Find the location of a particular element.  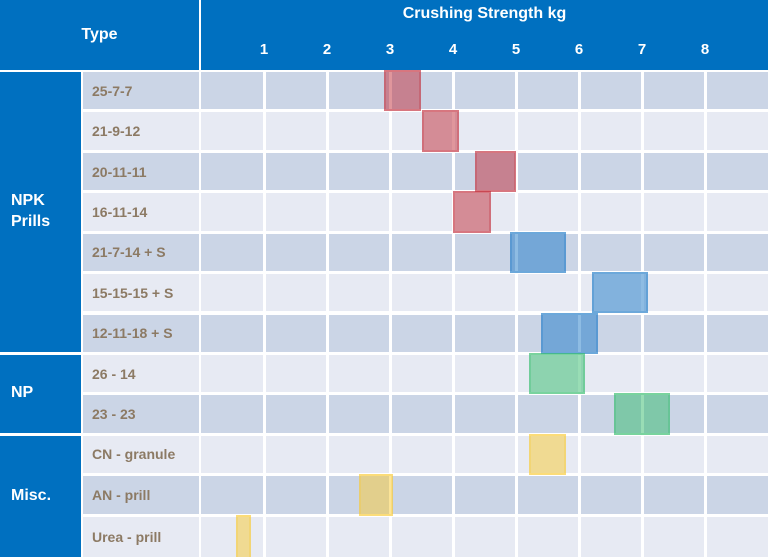

group-cell: NP is located at coordinates (40, 393).